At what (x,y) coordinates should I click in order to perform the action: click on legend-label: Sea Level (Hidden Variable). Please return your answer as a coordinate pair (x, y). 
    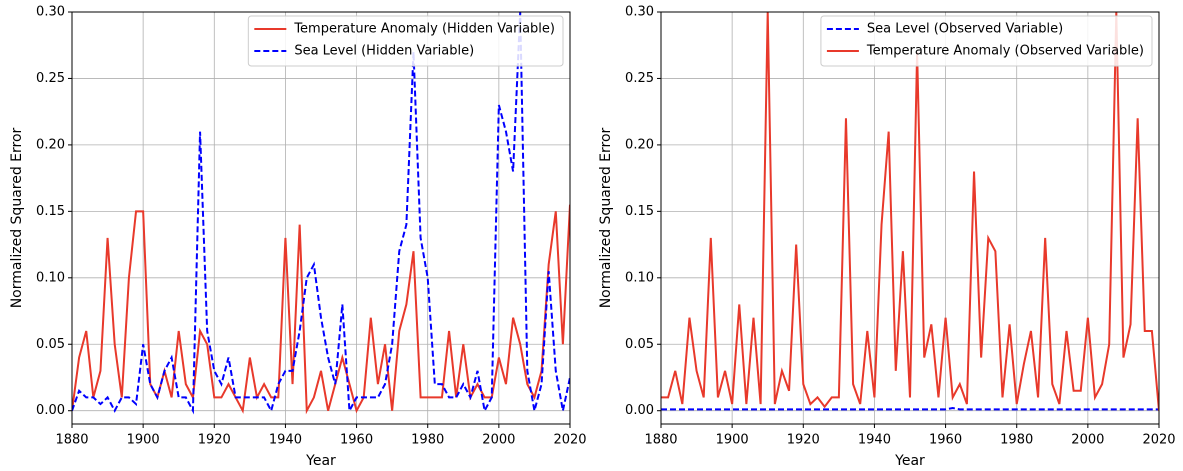
    Looking at the image, I should click on (384, 51).